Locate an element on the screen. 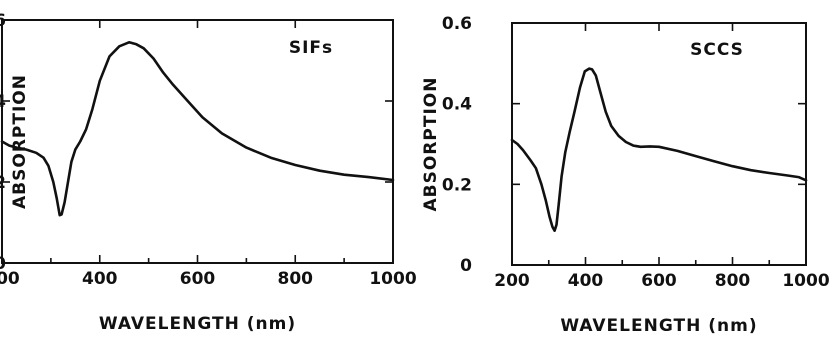  sifs-x-tick-label-800: 800 is located at coordinates (296, 279).